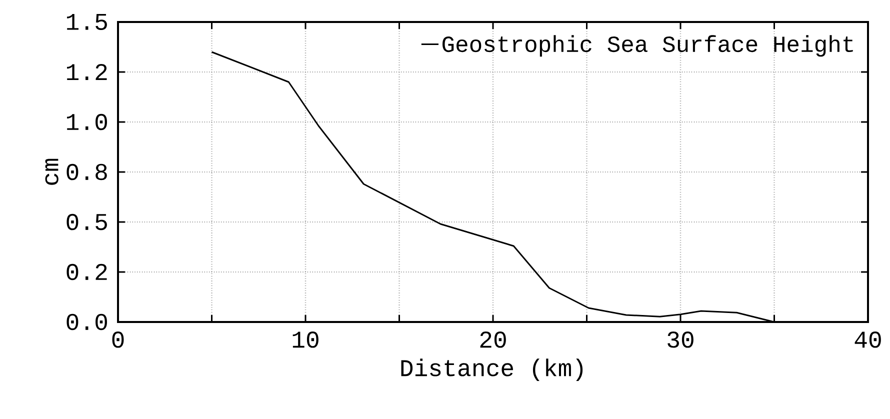 The height and width of the screenshot is (419, 890). Describe the element at coordinates (86, 322) in the screenshot. I see `y-tick-label: 0.0` at that location.